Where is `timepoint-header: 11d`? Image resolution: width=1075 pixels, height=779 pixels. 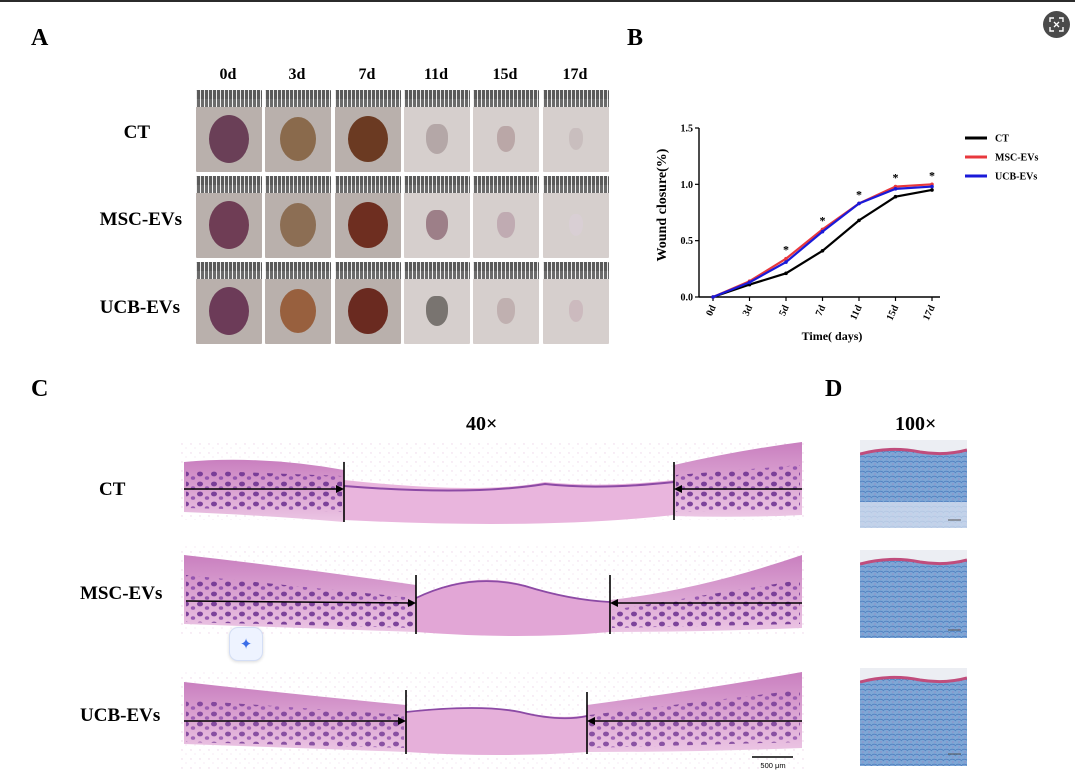
timepoint-header: 11d is located at coordinates (435, 74).